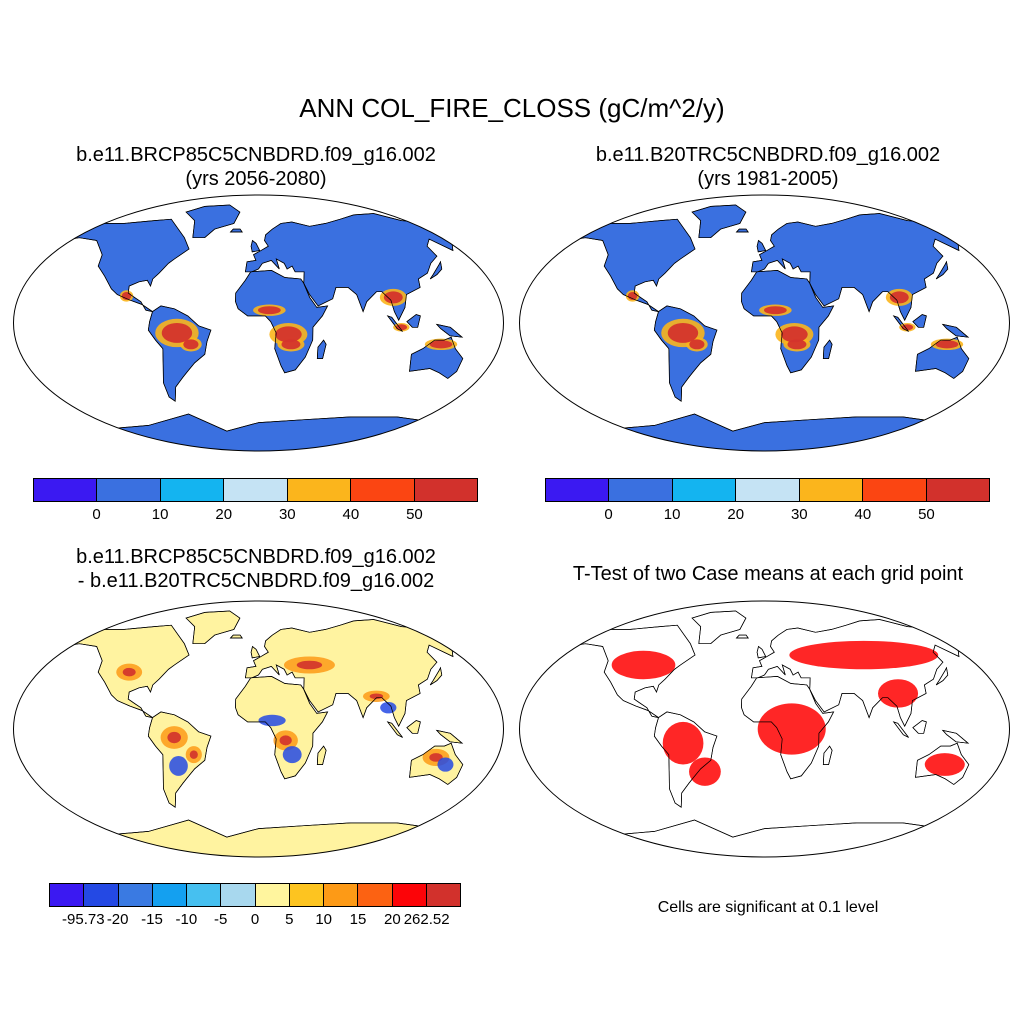 This screenshot has height=1024, width=1024. I want to click on colorbar-case-tick-label: 40, so click(351, 514).